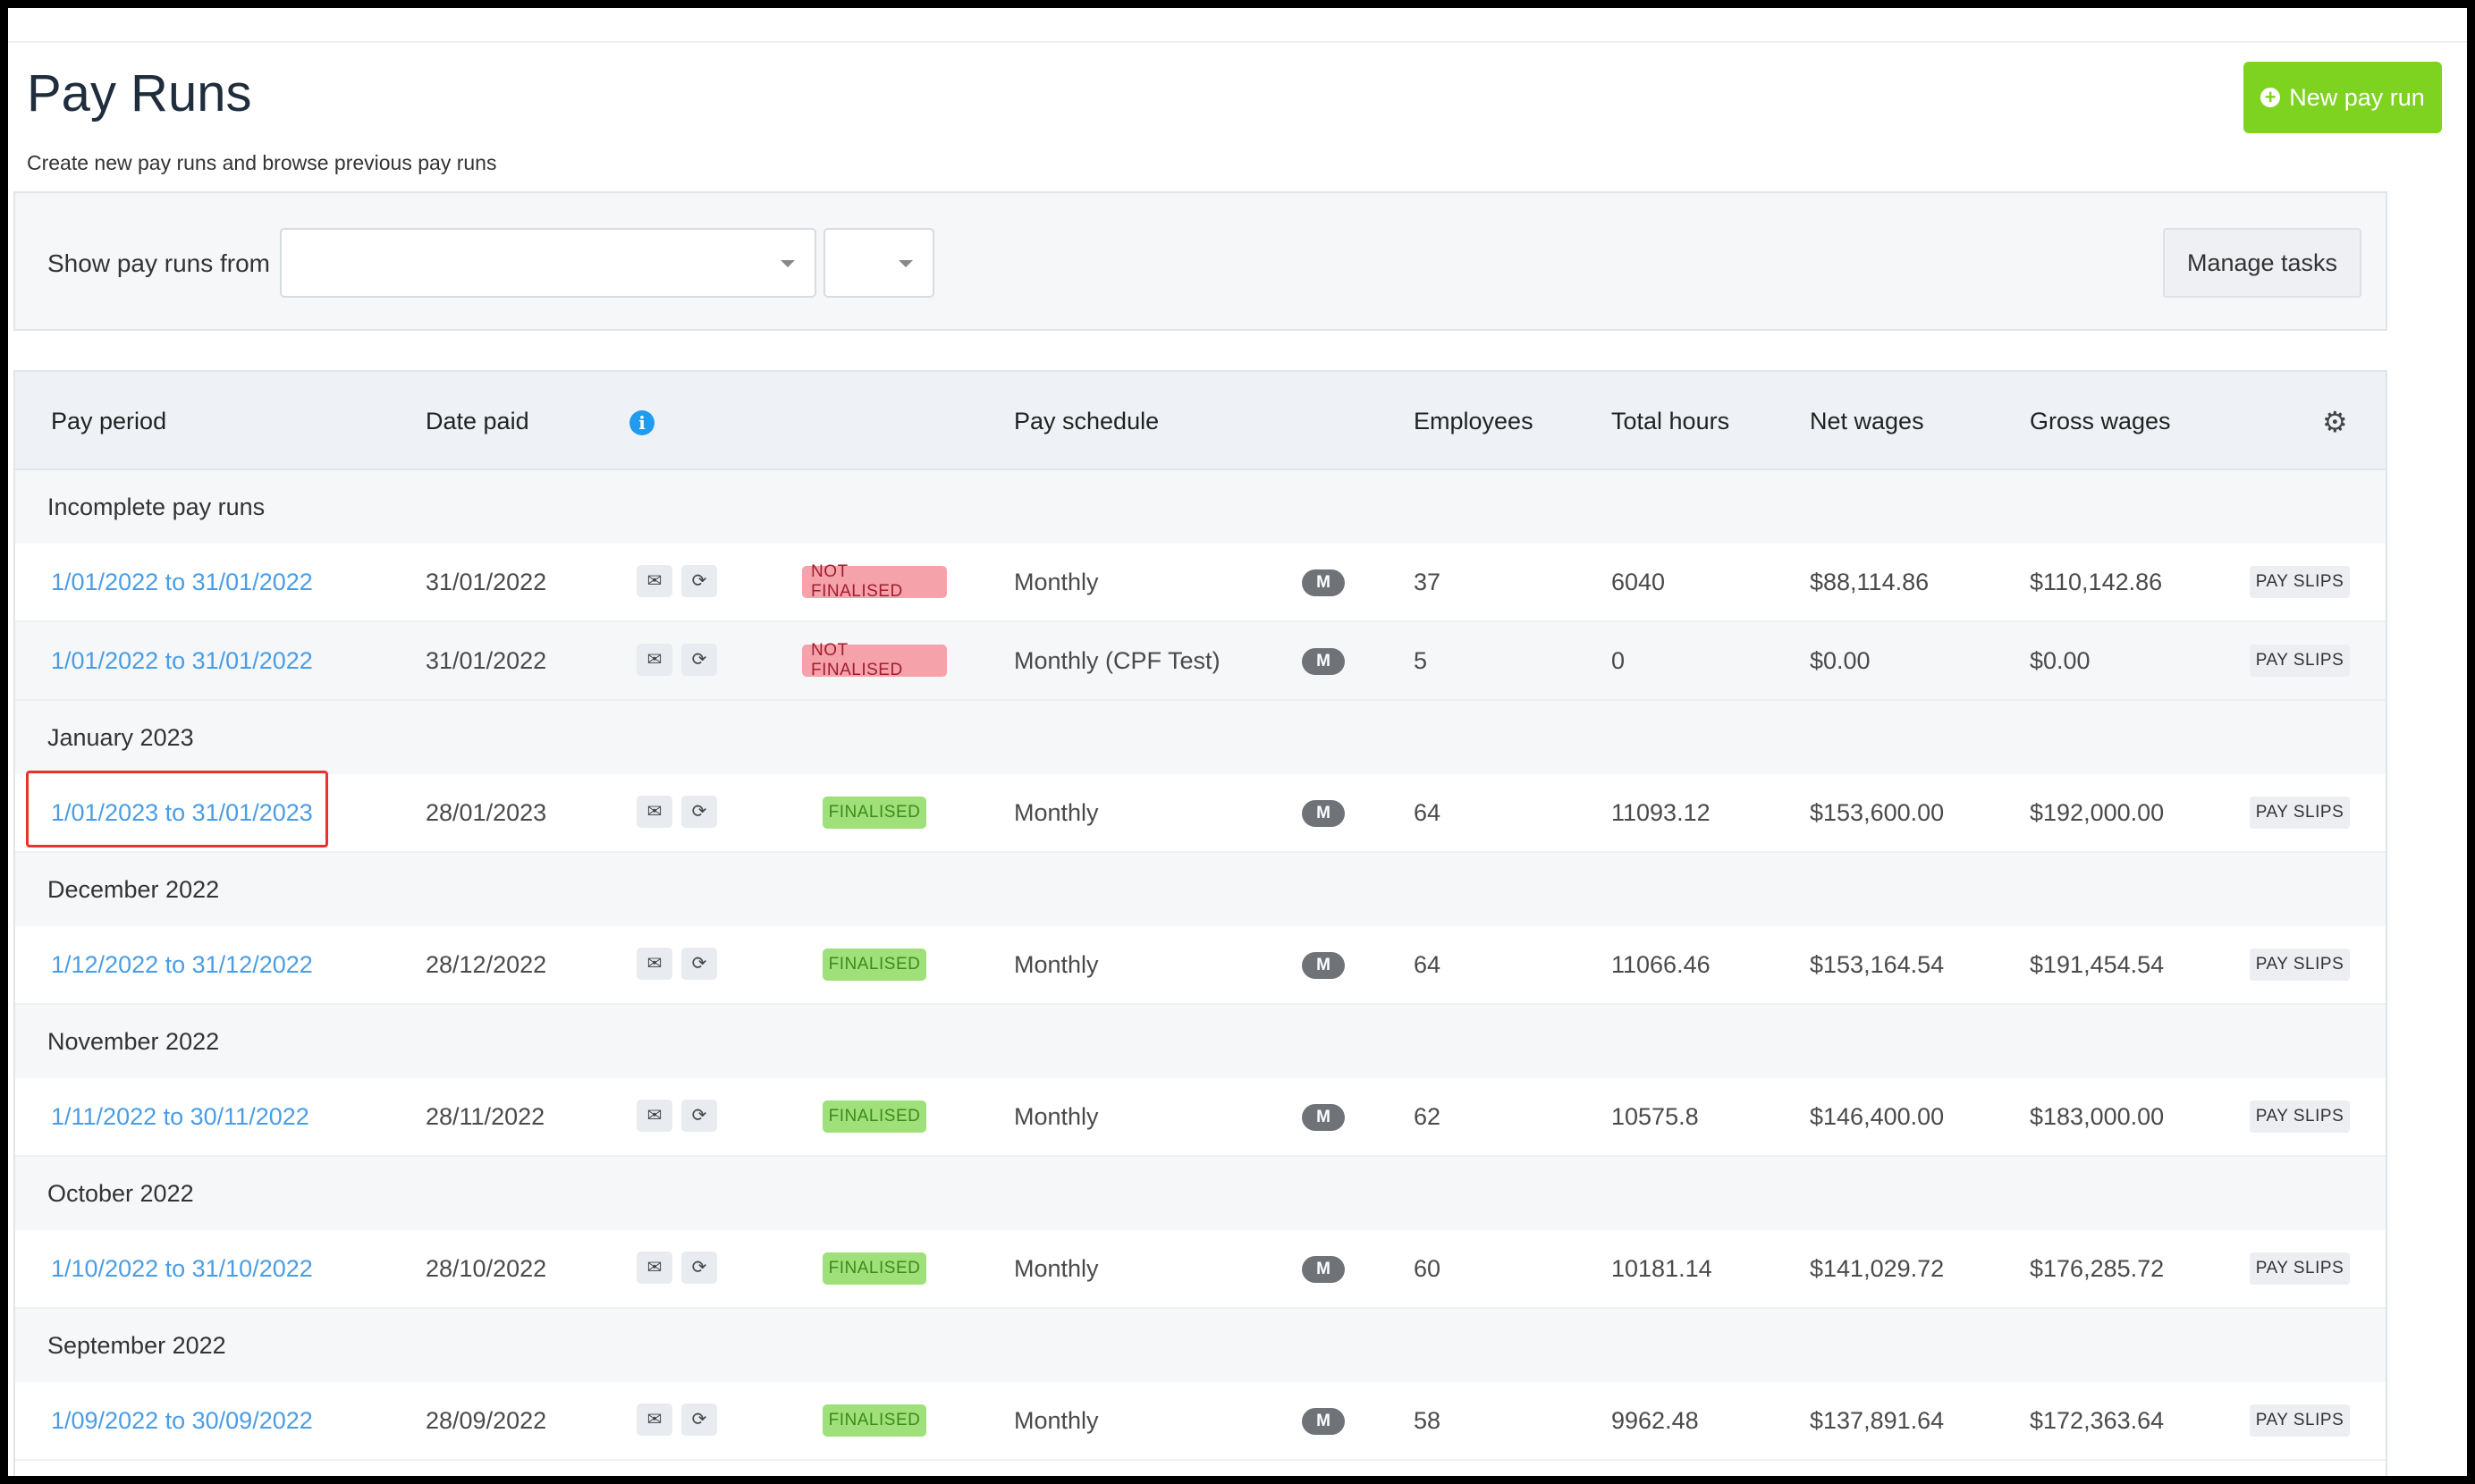 This screenshot has width=2475, height=1484. I want to click on filter-label: Show pay runs from, so click(159, 263).